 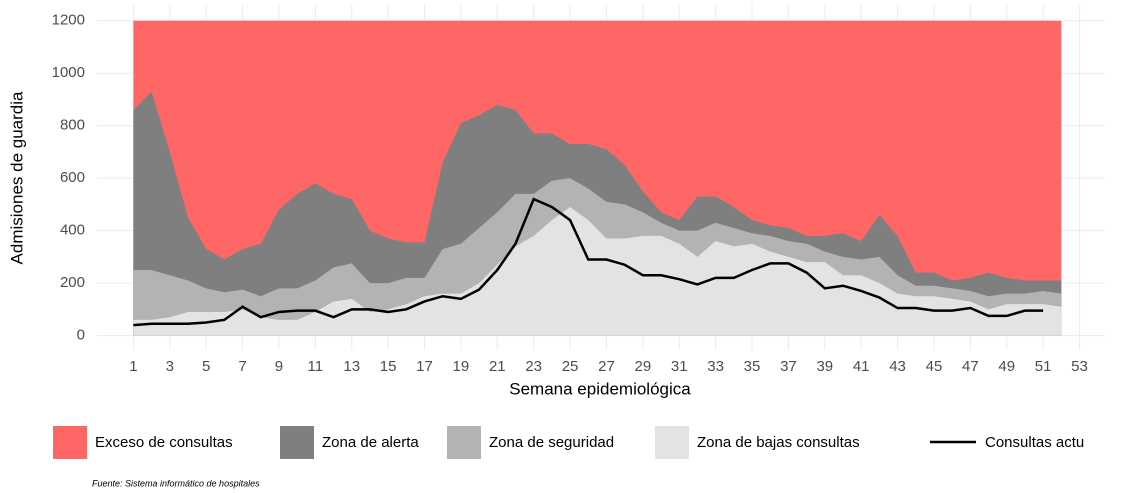 I want to click on x-tick-label: 7, so click(x=242, y=366).